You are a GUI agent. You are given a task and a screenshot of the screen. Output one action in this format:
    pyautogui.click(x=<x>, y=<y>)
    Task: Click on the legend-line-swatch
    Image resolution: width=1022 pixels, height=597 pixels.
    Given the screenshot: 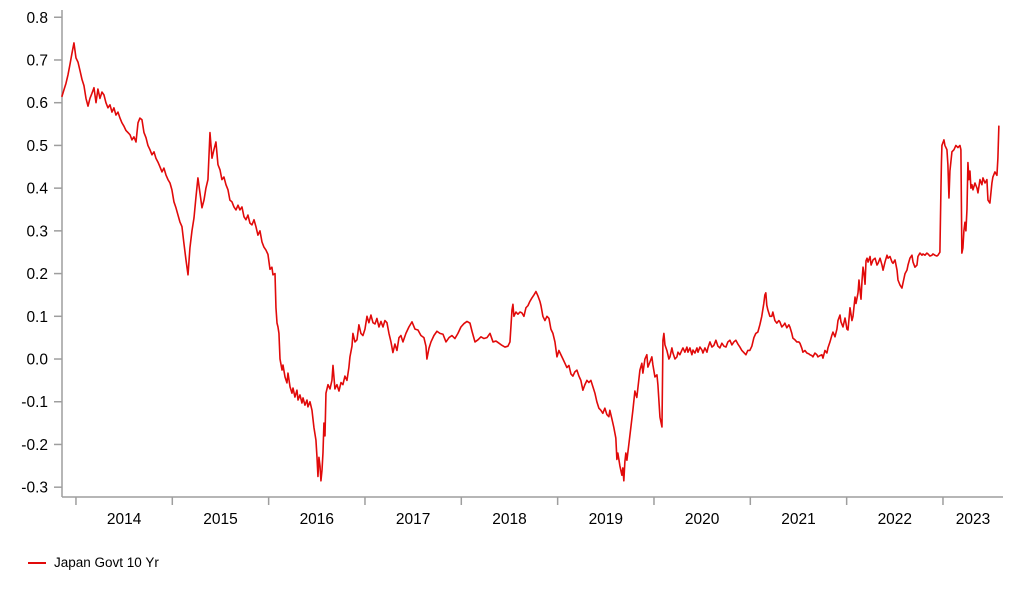 What is the action you would take?
    pyautogui.click(x=37, y=562)
    